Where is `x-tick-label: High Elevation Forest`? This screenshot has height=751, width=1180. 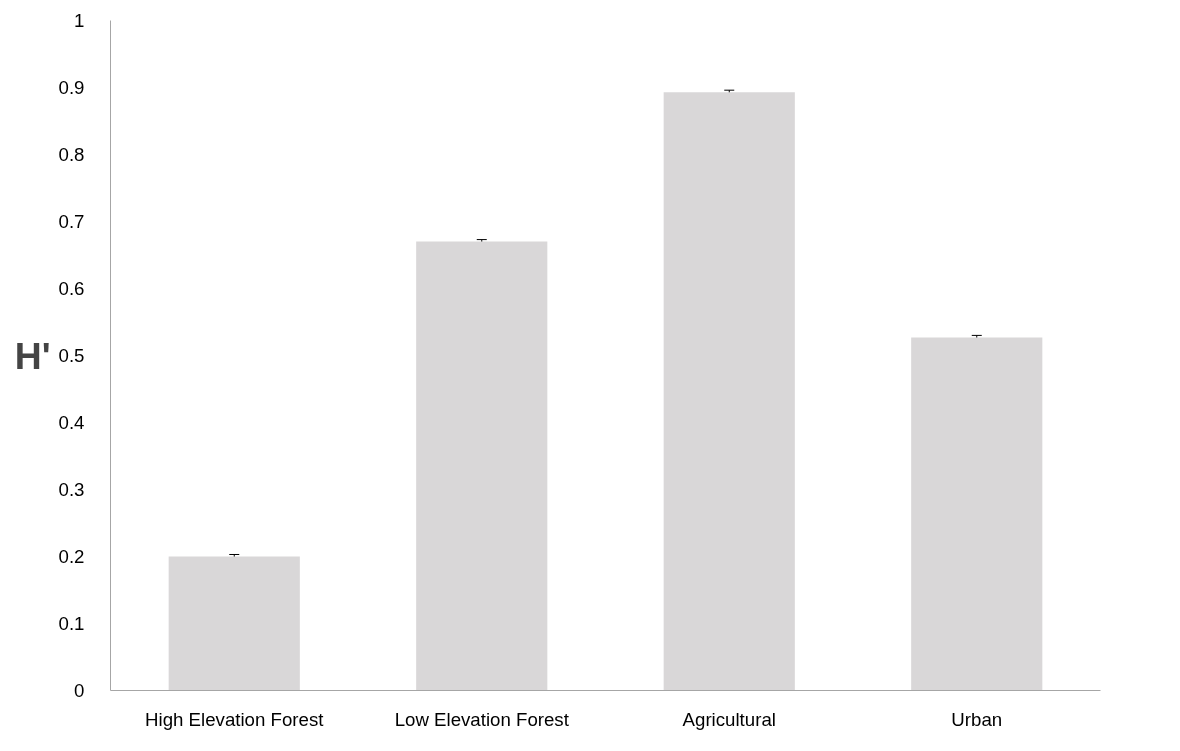
x-tick-label: High Elevation Forest is located at coordinates (235, 719).